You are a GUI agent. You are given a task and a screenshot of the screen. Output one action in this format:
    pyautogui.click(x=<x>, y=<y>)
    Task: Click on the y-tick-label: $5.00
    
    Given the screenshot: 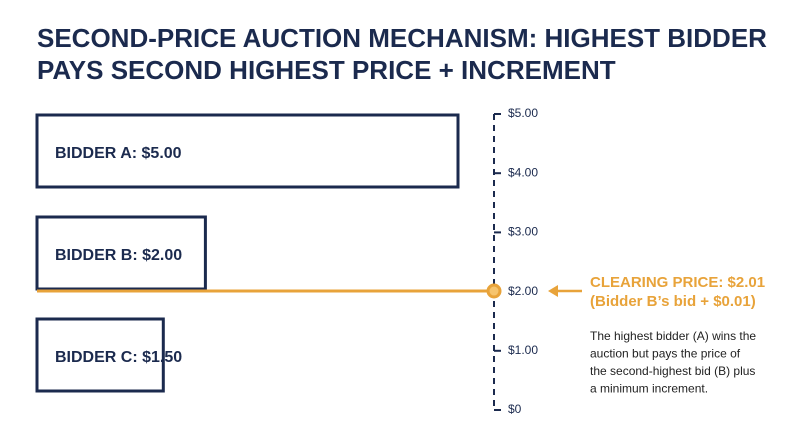 What is the action you would take?
    pyautogui.click(x=523, y=113)
    